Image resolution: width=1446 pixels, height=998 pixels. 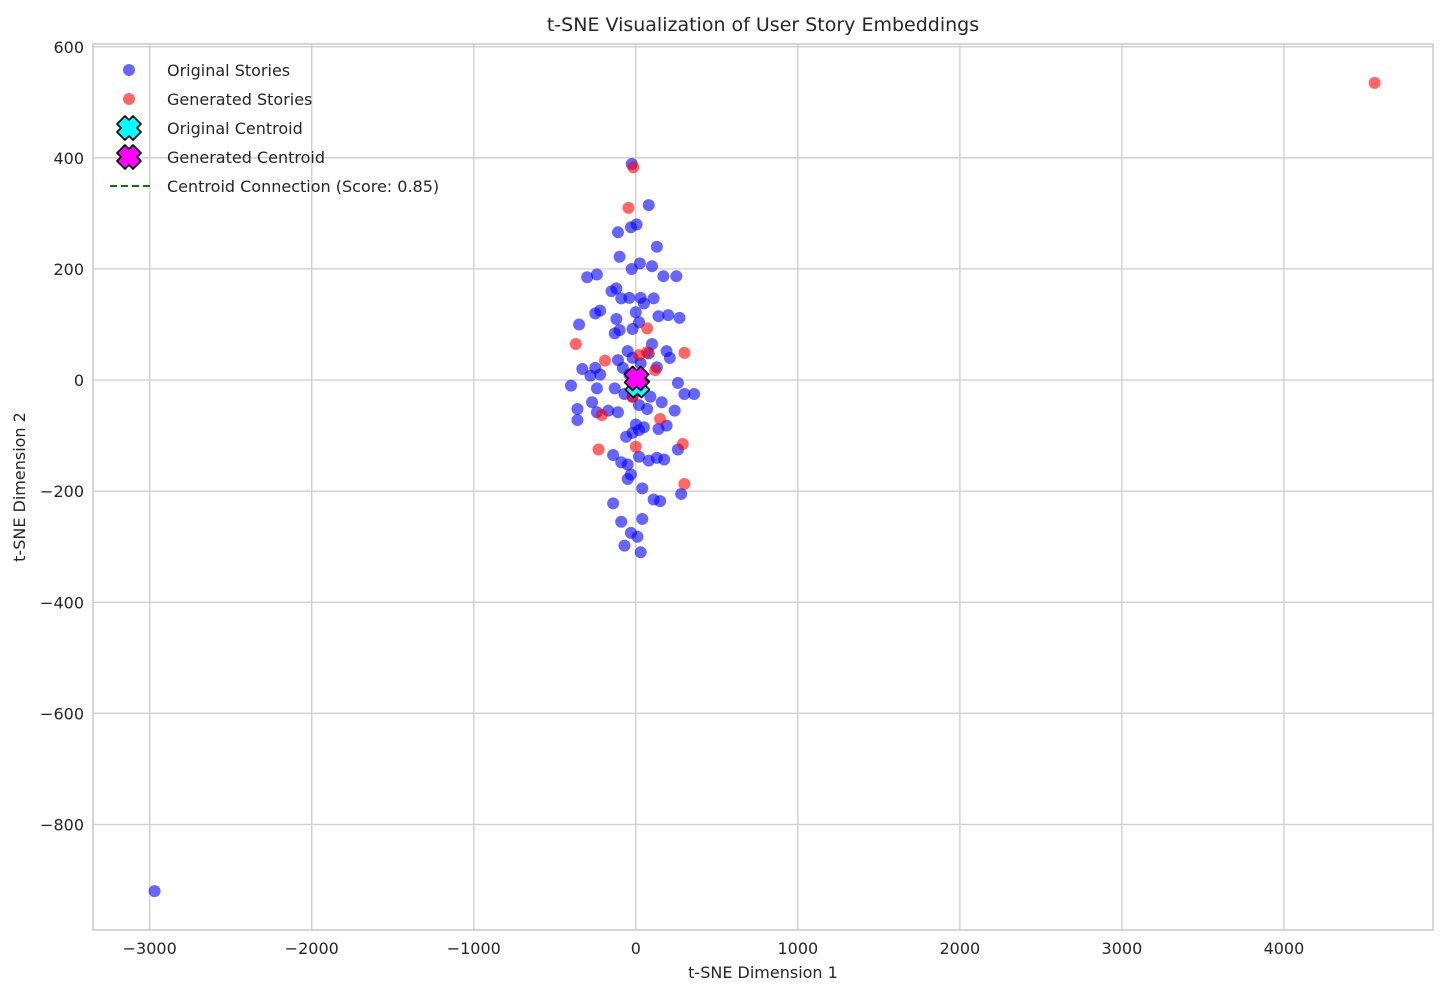 I want to click on x-tick-label: −2000, so click(x=312, y=948).